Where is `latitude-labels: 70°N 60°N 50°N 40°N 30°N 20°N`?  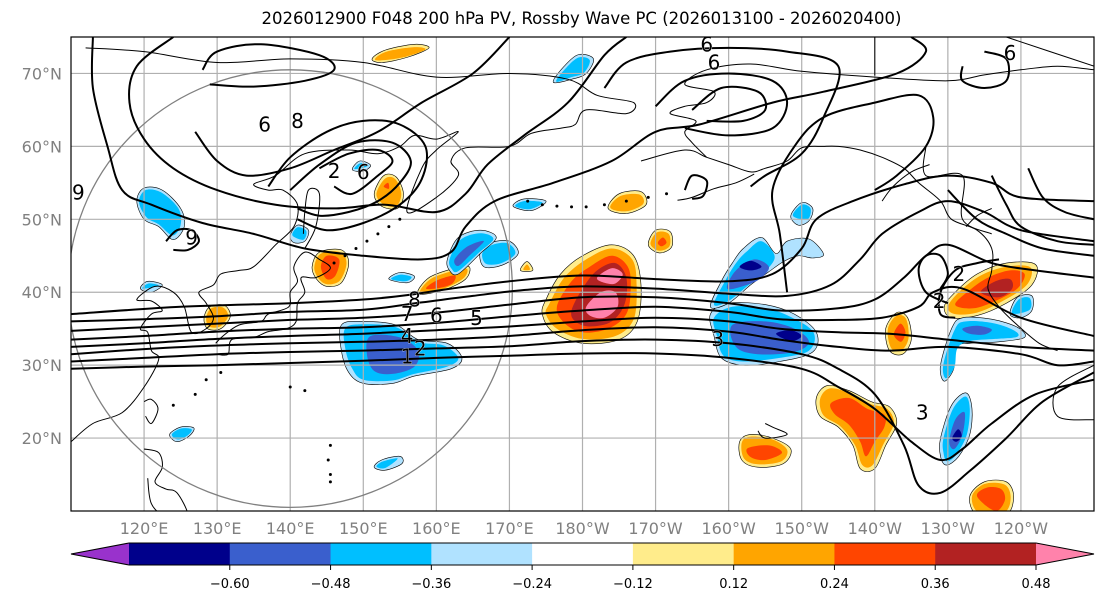
latitude-labels: 70°N 60°N 50°N 40°N 30°N 20°N is located at coordinates (42, 256).